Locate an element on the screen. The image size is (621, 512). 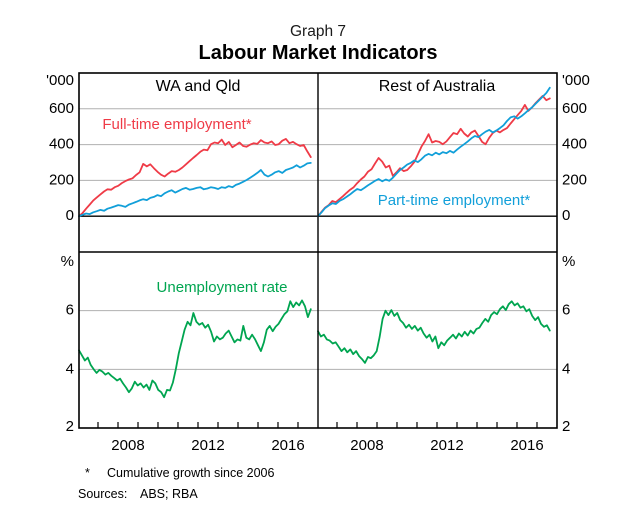
footnote-text: Cumulative growth since 2006 is located at coordinates (191, 473).